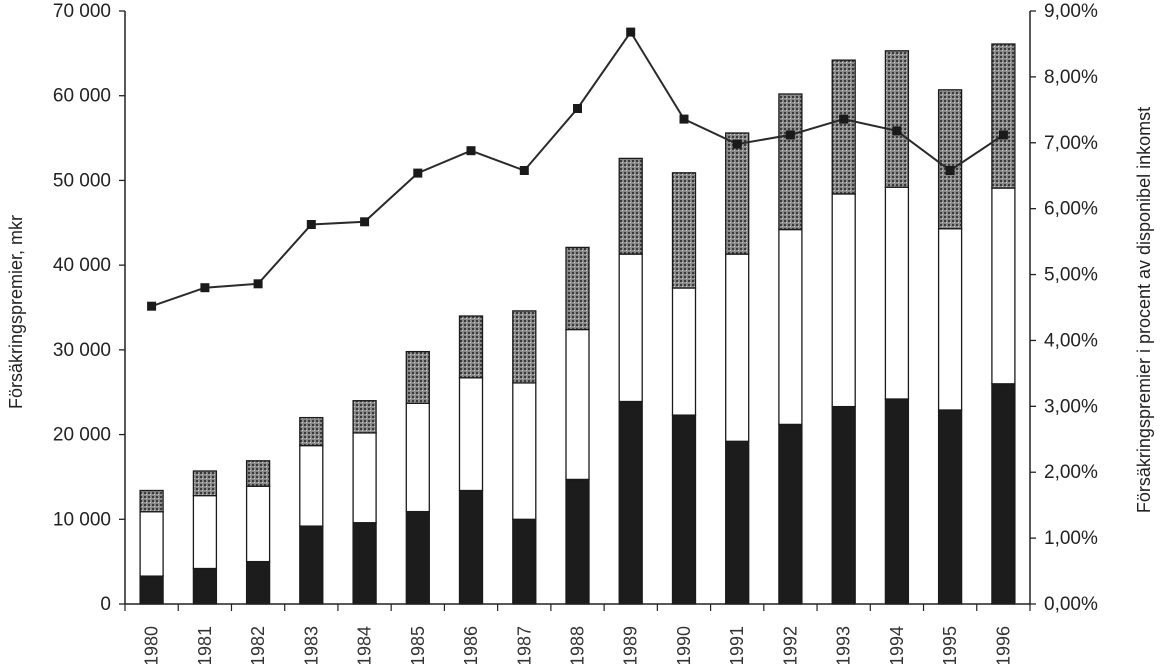 The height and width of the screenshot is (664, 1162). What do you see at coordinates (1071, 275) in the screenshot?
I see `y-right-tick-label: 5,00%` at bounding box center [1071, 275].